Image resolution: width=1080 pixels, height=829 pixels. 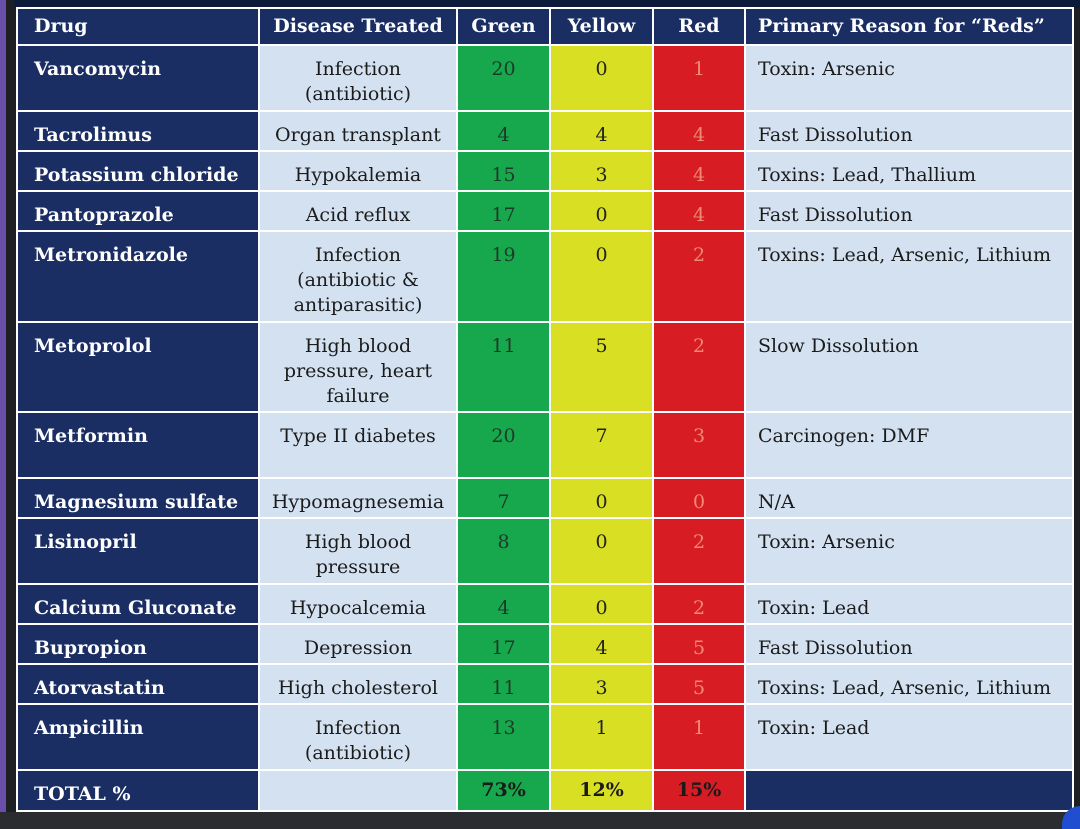 What do you see at coordinates (358, 135) in the screenshot?
I see `disease-text-line: Organ transplant` at bounding box center [358, 135].